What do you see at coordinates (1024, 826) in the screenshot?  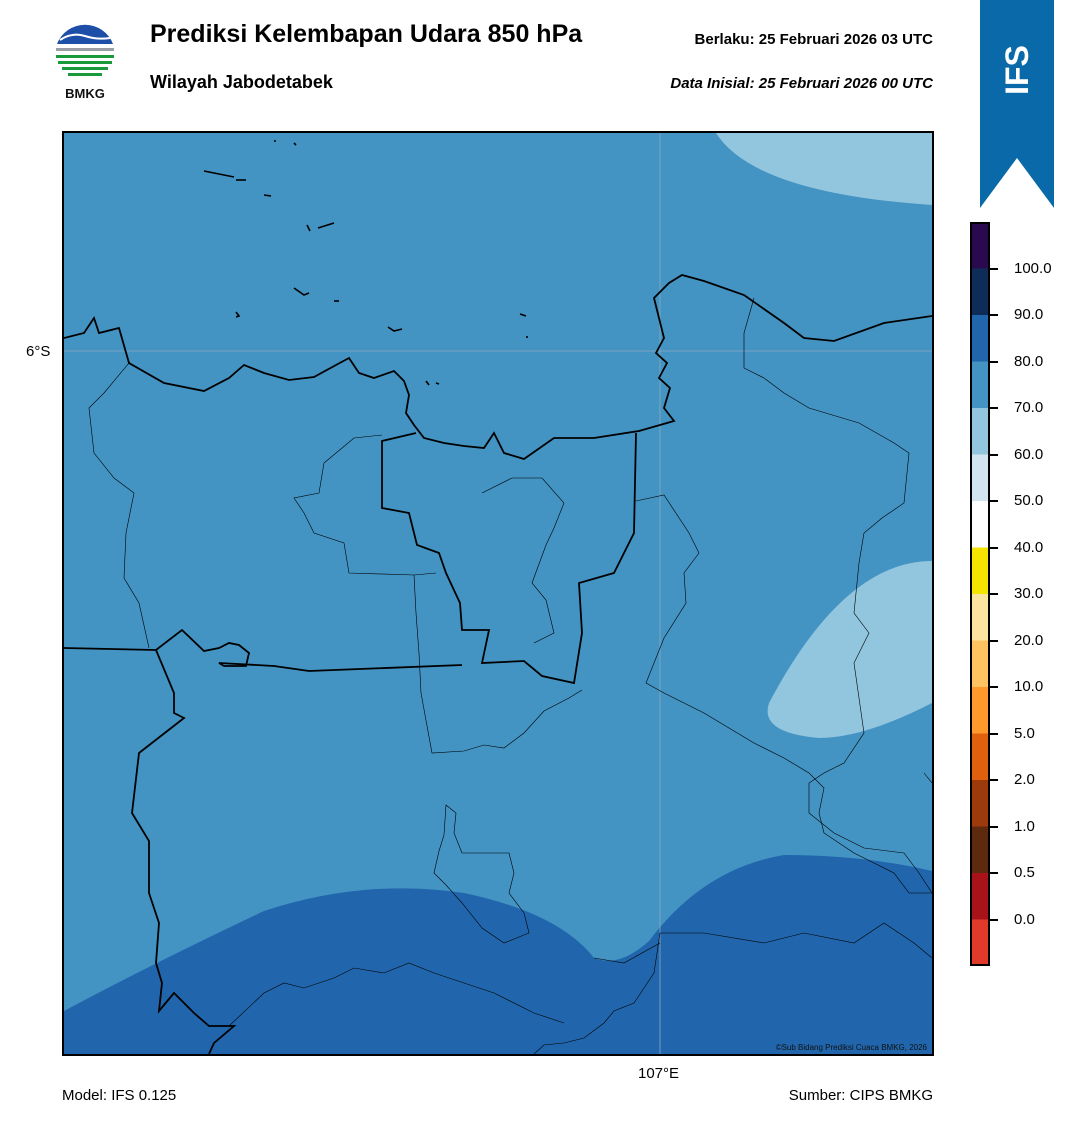 I see `colorbar-tick-label: 1.0` at bounding box center [1024, 826].